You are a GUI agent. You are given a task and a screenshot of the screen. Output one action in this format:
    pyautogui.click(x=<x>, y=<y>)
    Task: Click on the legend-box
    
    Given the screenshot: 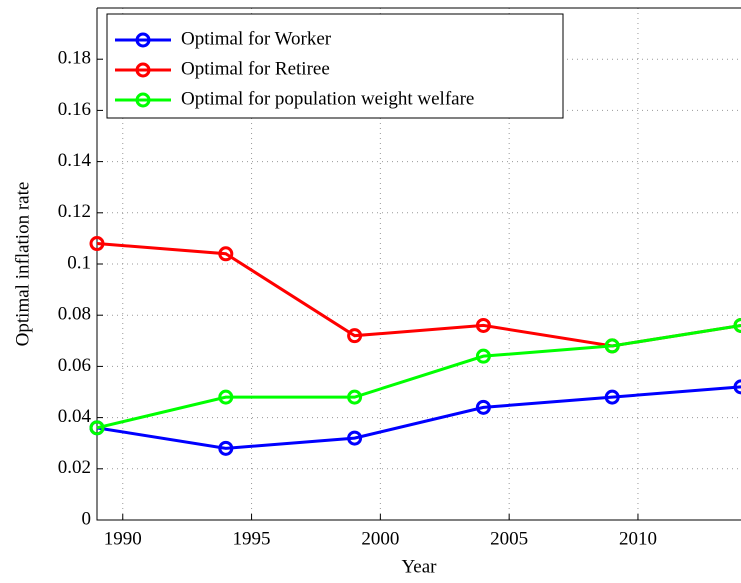 What is the action you would take?
    pyautogui.click(x=335, y=66)
    